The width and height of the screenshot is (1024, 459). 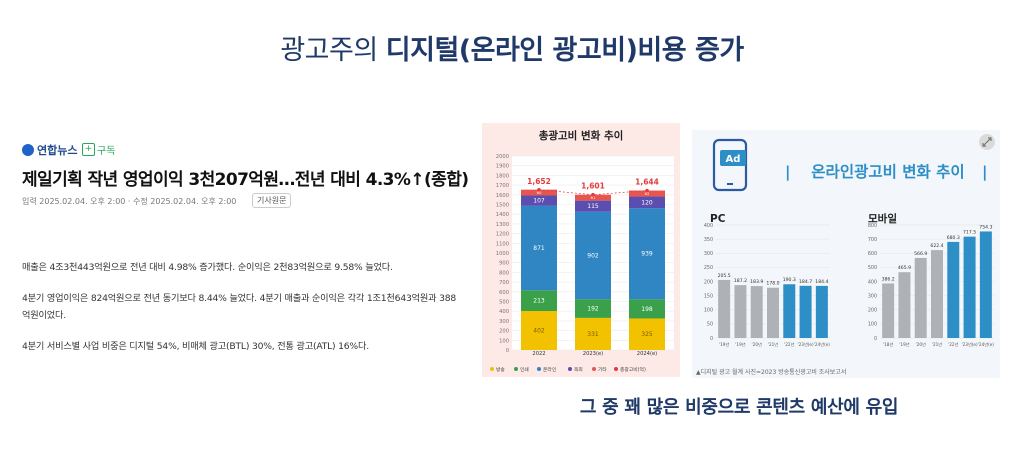 I want to click on y-tick-label: 1900, so click(x=502, y=167).